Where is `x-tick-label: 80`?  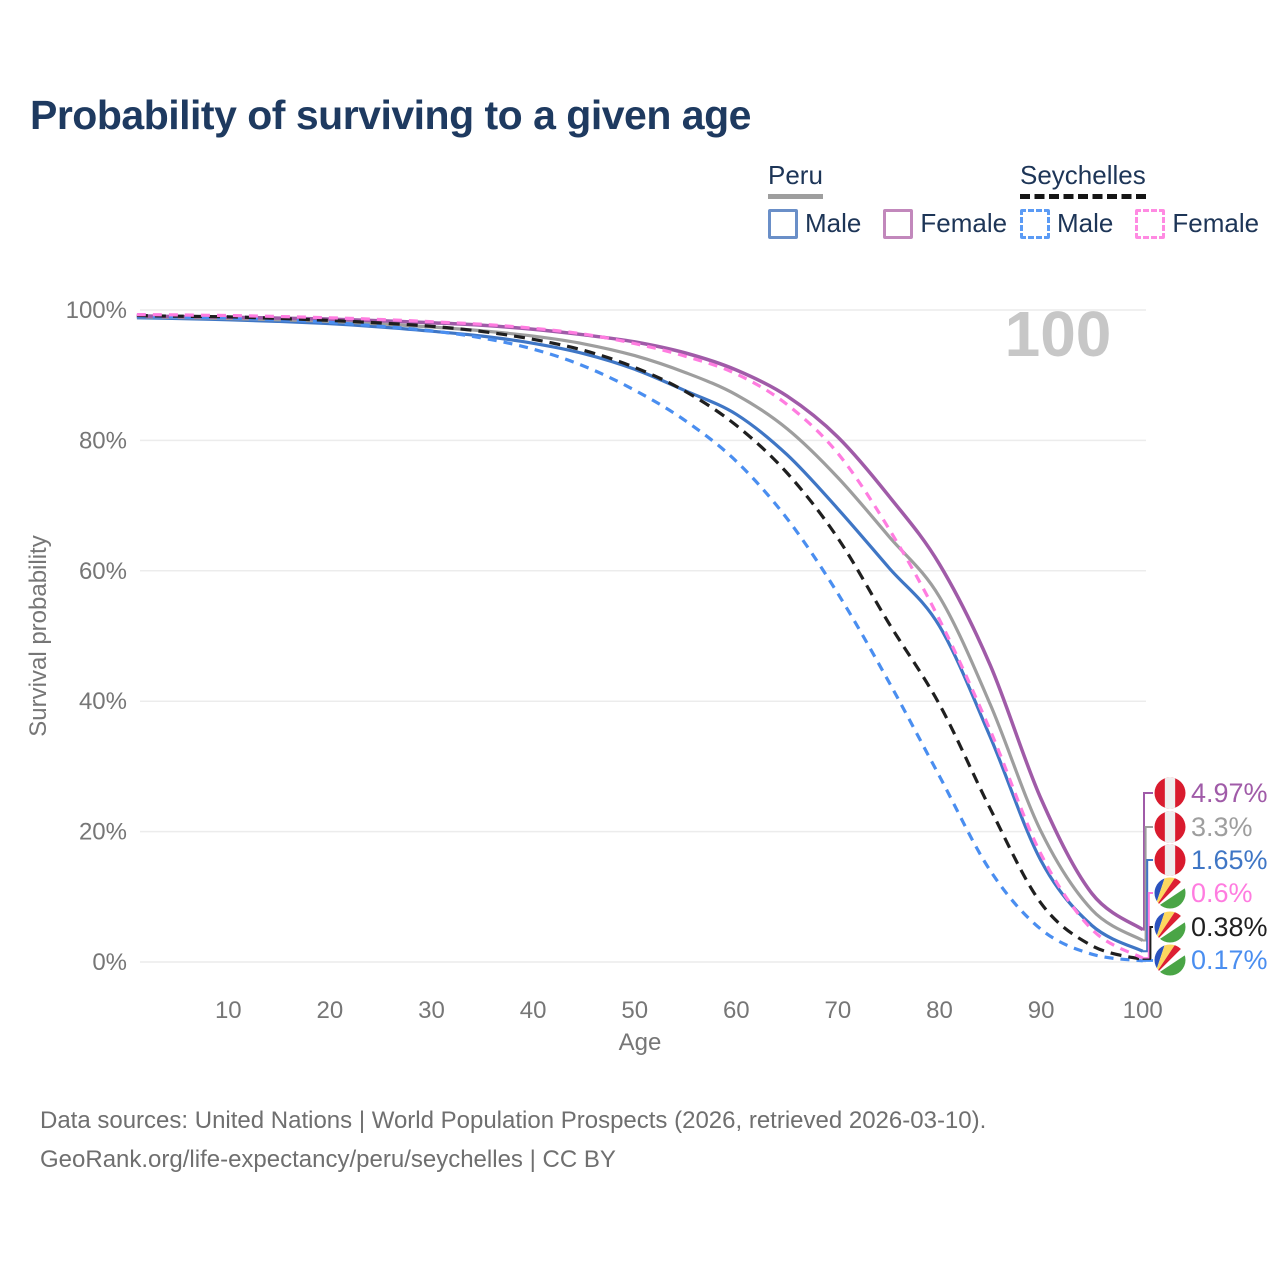 x-tick-label: 80 is located at coordinates (939, 1010).